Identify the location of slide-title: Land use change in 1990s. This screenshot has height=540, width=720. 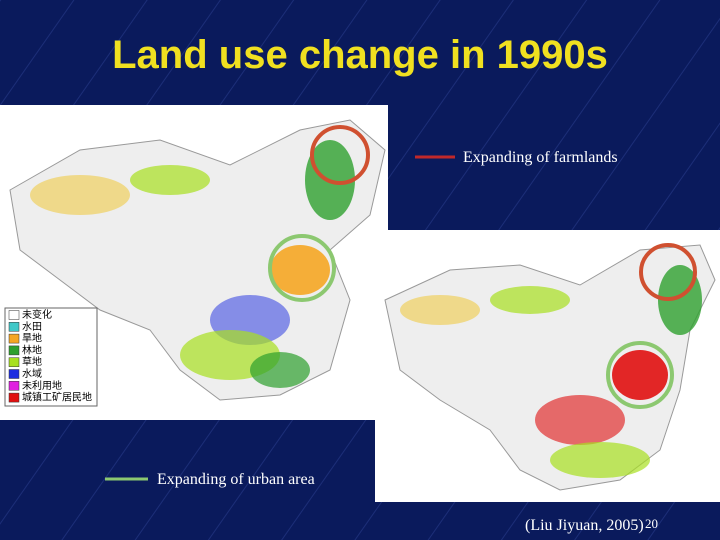
(360, 55).